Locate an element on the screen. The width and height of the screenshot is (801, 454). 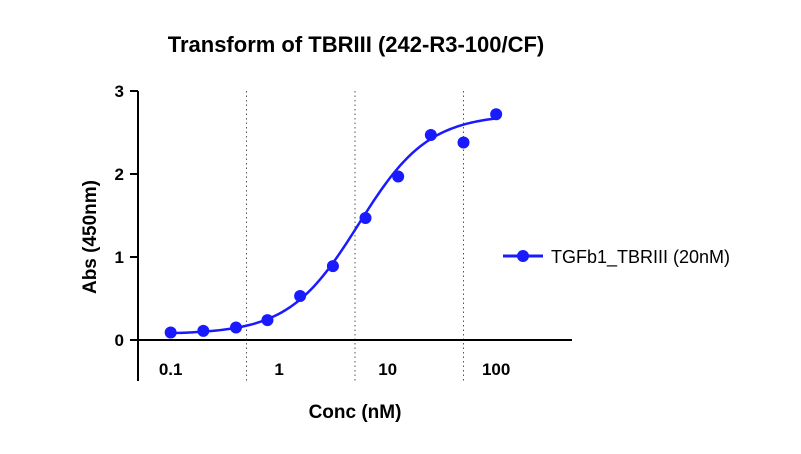
y-ticks: 0 1 2 3 is located at coordinates (126, 216).